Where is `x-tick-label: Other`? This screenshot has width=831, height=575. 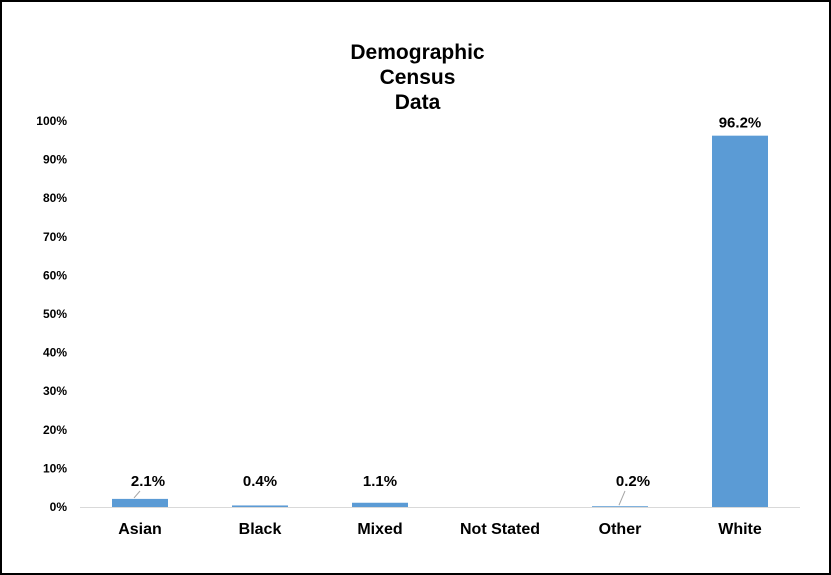
x-tick-label: Other is located at coordinates (620, 529).